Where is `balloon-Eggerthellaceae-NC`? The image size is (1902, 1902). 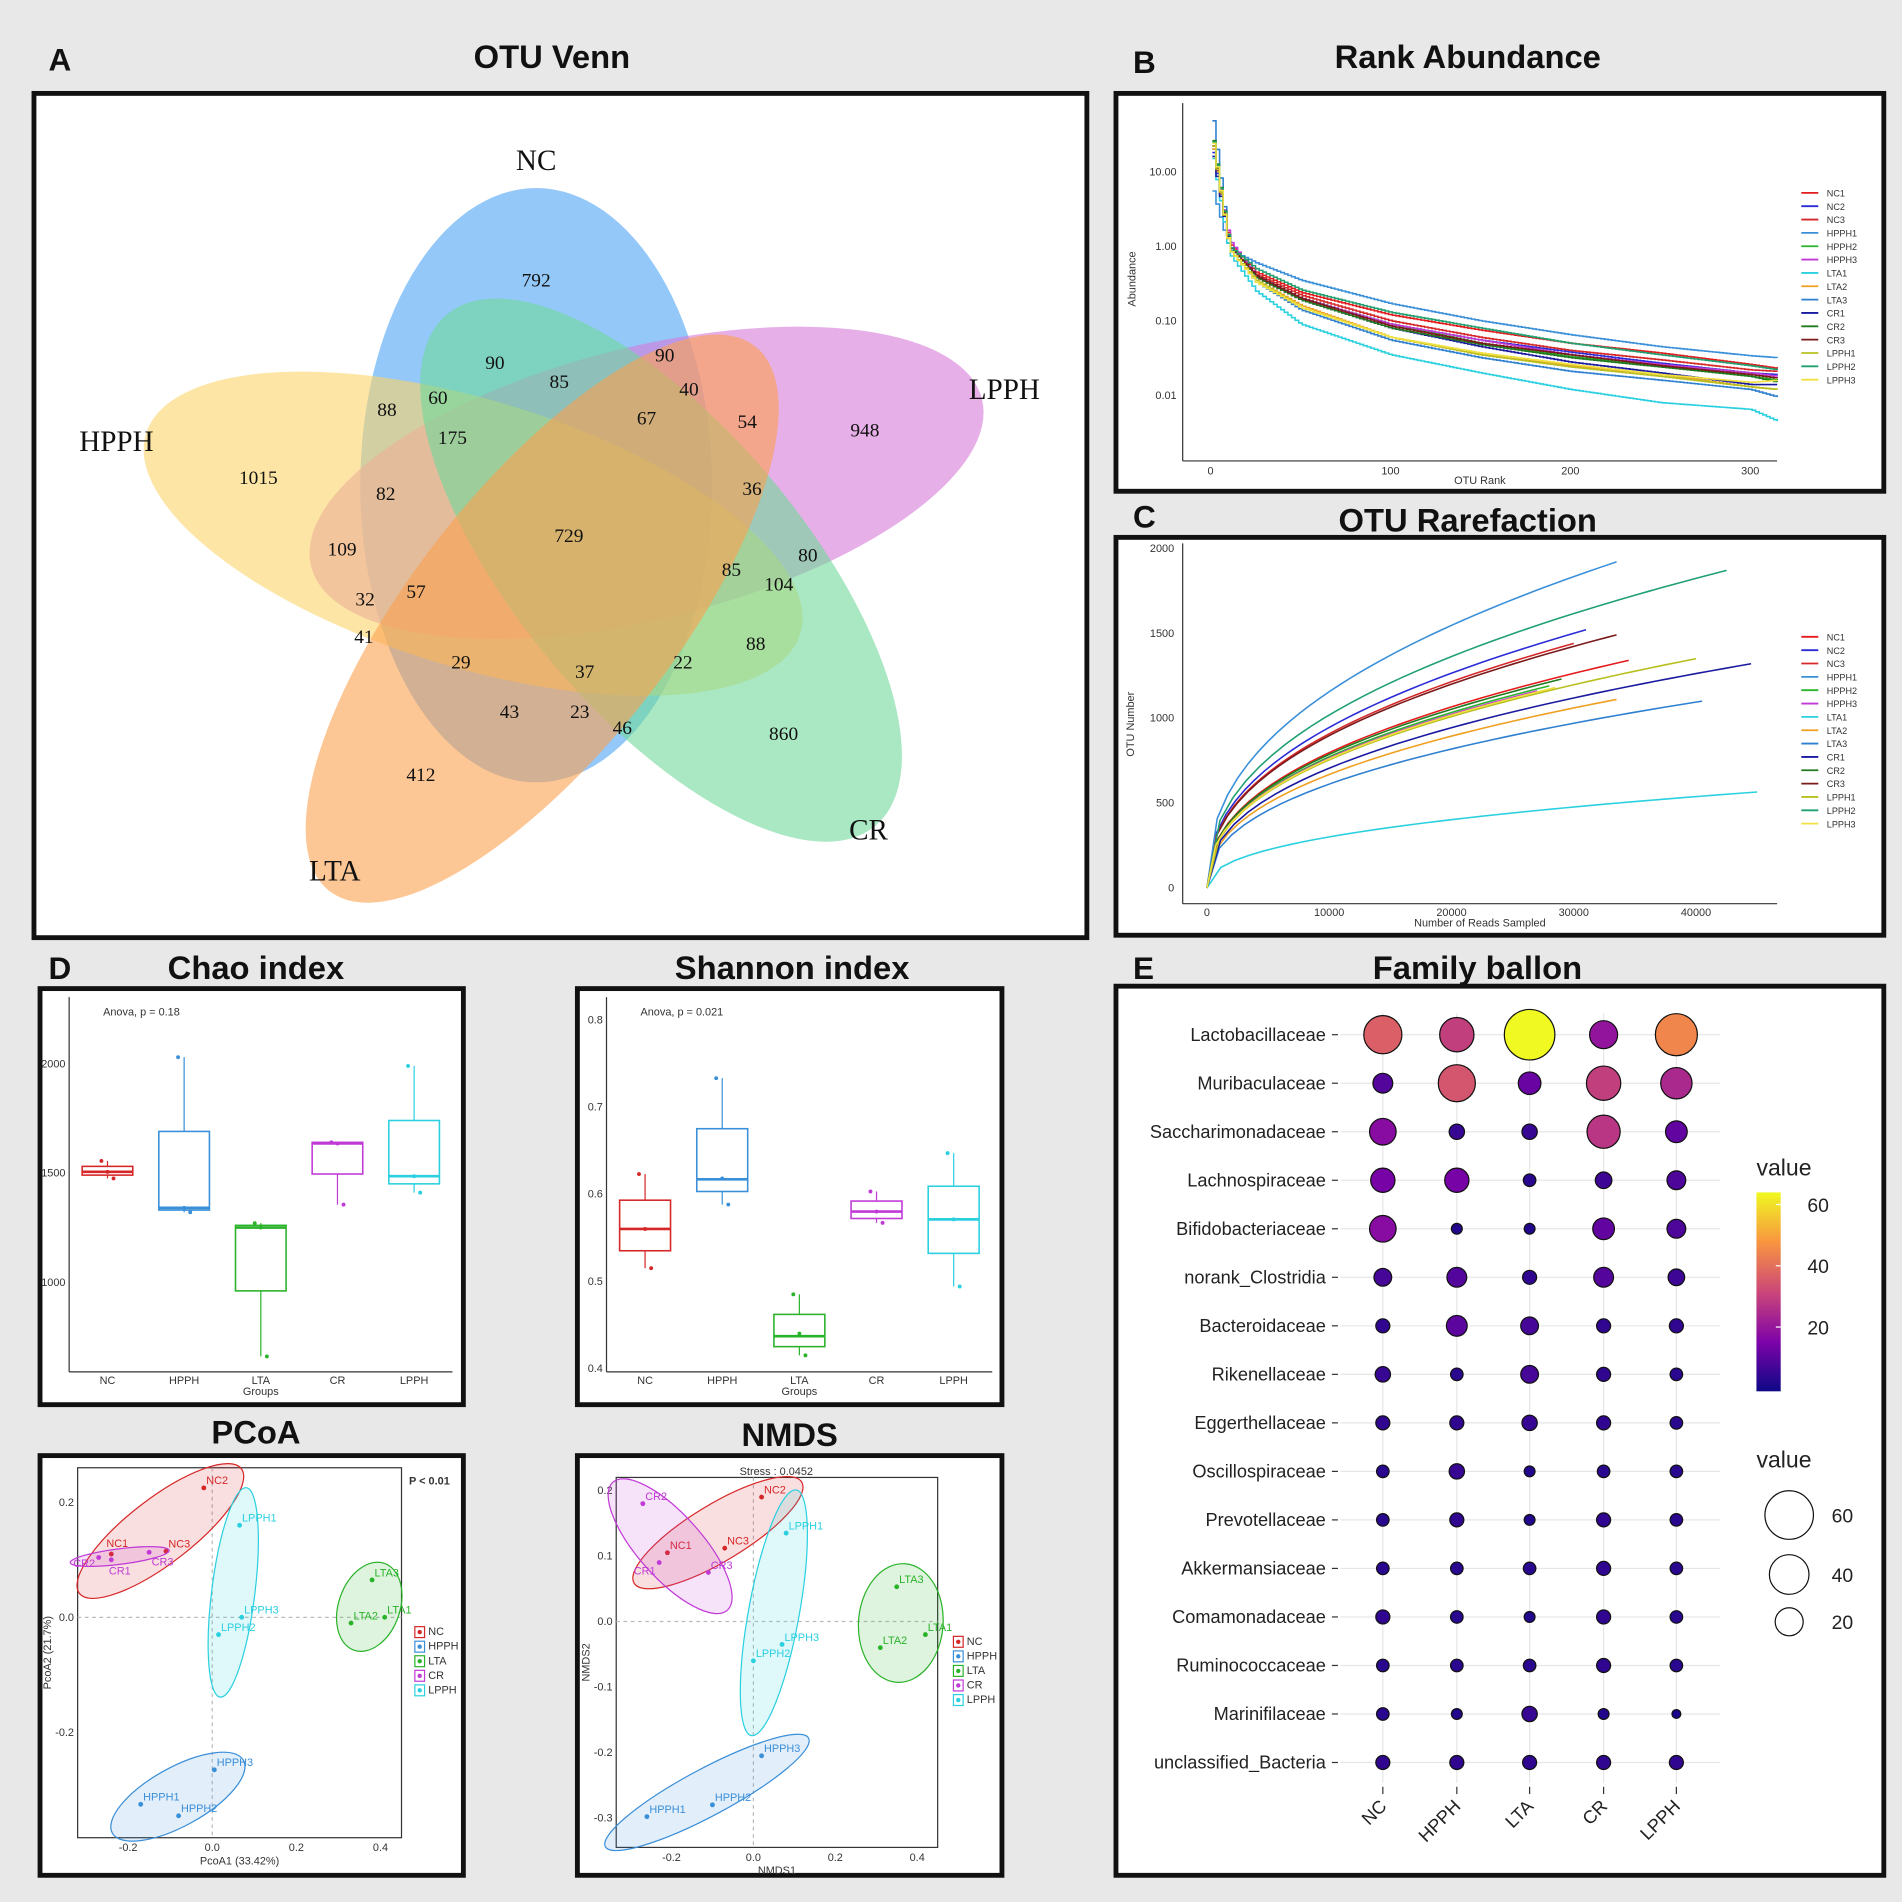 balloon-Eggerthellaceae-NC is located at coordinates (1383, 1423).